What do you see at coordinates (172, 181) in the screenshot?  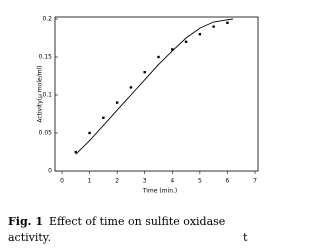 I see `x-tick-label: 4` at bounding box center [172, 181].